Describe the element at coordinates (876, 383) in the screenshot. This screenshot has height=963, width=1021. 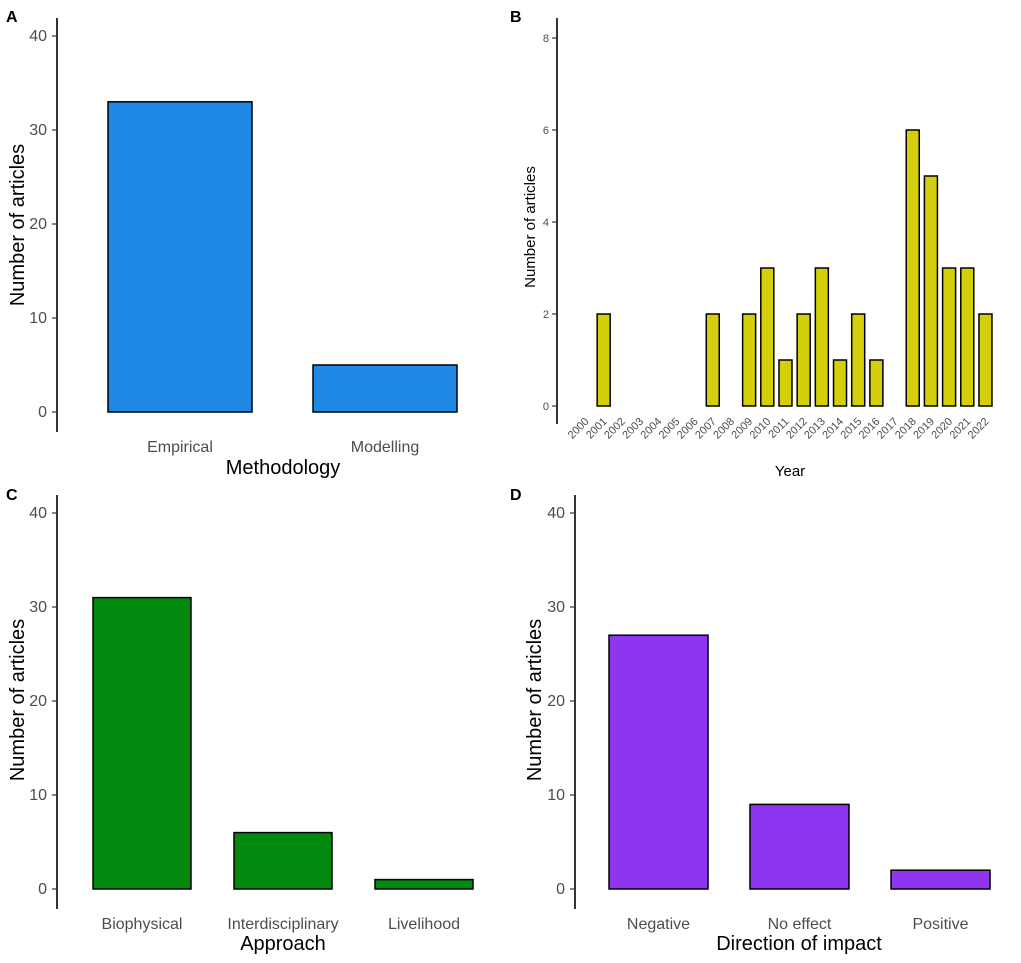
I see `panel-b-bar-2016` at that location.